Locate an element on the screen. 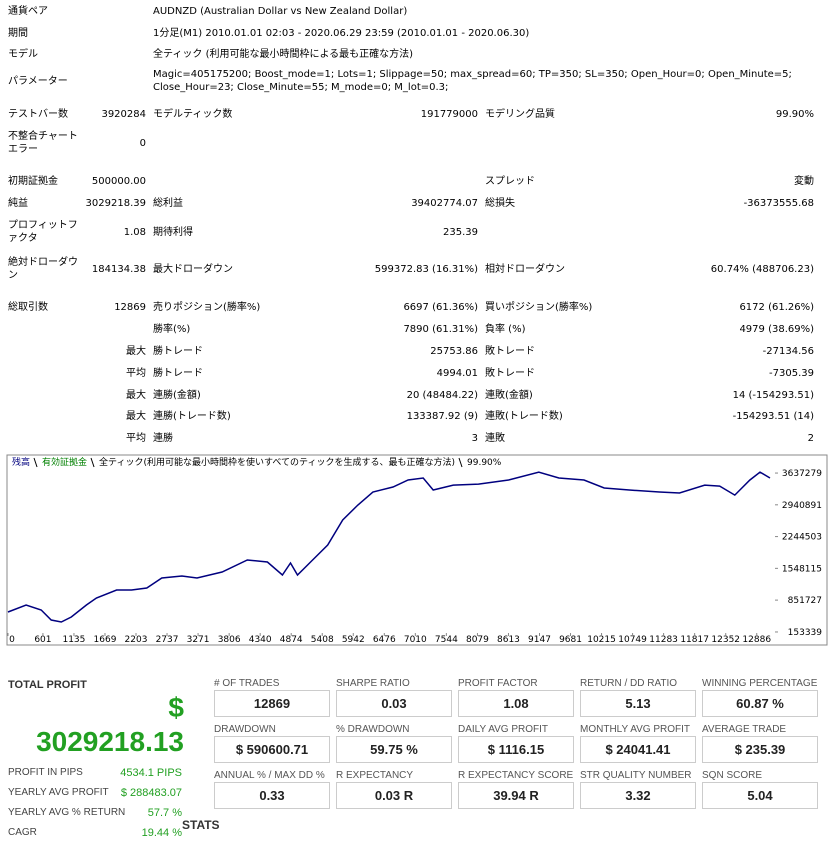 Image resolution: width=835 pixels, height=850 pixels. card-value: 39.94 R is located at coordinates (516, 795).